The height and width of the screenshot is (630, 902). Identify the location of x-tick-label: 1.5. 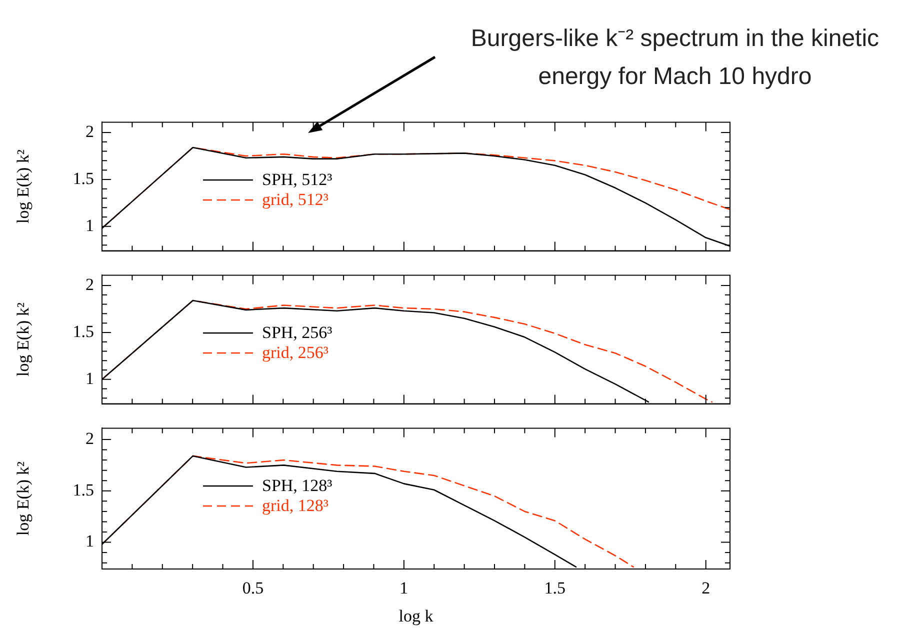
(555, 588).